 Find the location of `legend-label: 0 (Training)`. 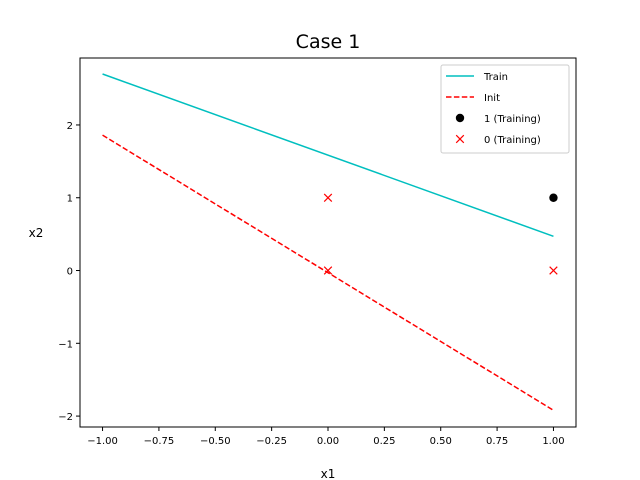

legend-label: 0 (Training) is located at coordinates (512, 140).